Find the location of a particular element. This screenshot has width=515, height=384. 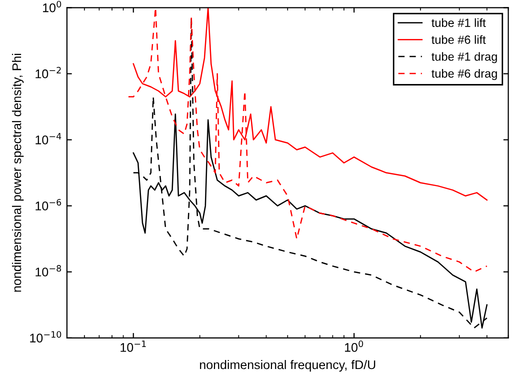

legend-label: tube #6 lift is located at coordinates (459, 39).